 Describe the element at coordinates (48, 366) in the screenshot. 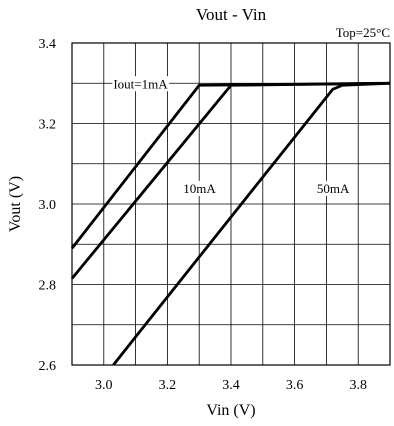

I see `y-tick-label: 2.6` at that location.